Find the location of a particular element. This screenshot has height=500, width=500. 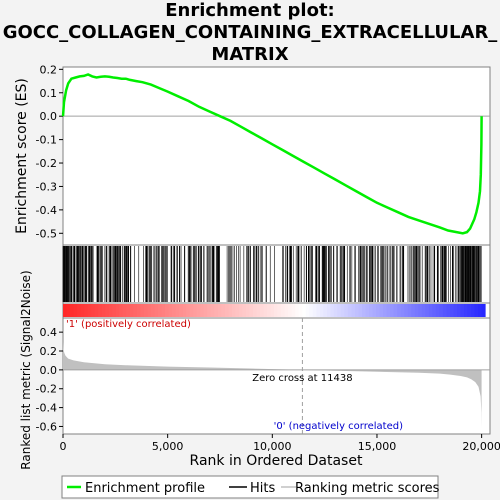

metric-y-label: Ranked list metric (Signal2Noise) is located at coordinates (26, 369).